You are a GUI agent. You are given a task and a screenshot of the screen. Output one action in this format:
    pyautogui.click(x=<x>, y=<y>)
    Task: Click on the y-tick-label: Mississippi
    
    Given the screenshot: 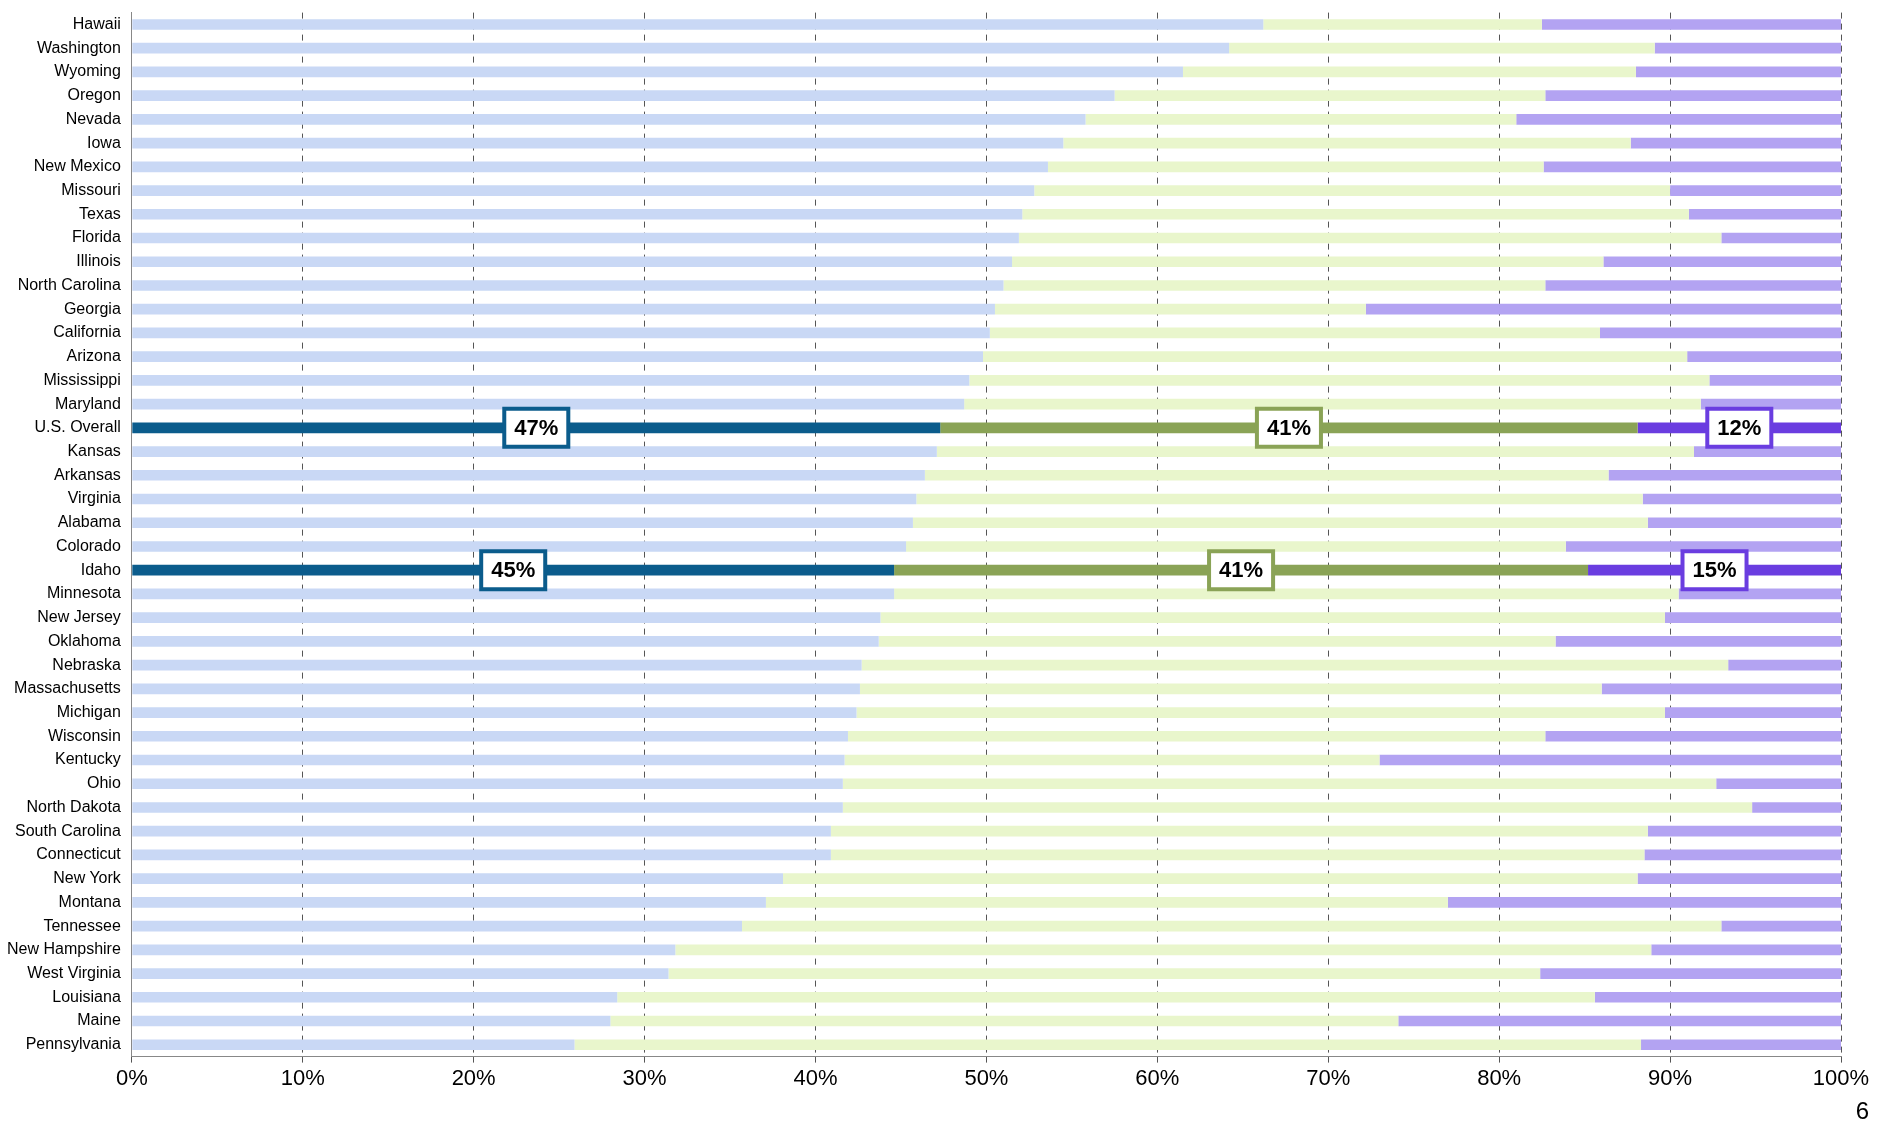 What is the action you would take?
    pyautogui.click(x=82, y=379)
    